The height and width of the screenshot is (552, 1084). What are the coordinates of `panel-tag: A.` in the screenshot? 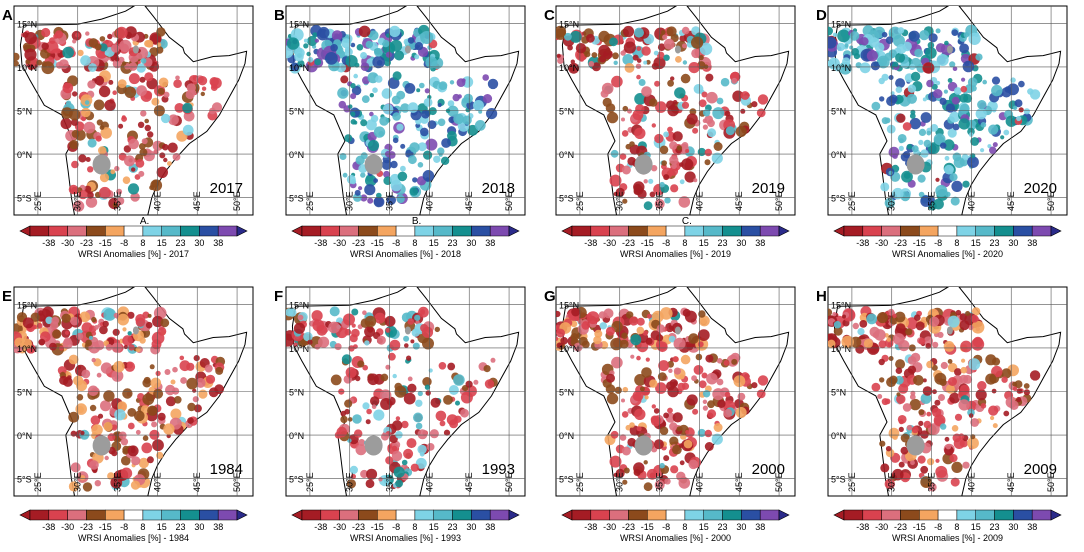 It's located at (144, 221).